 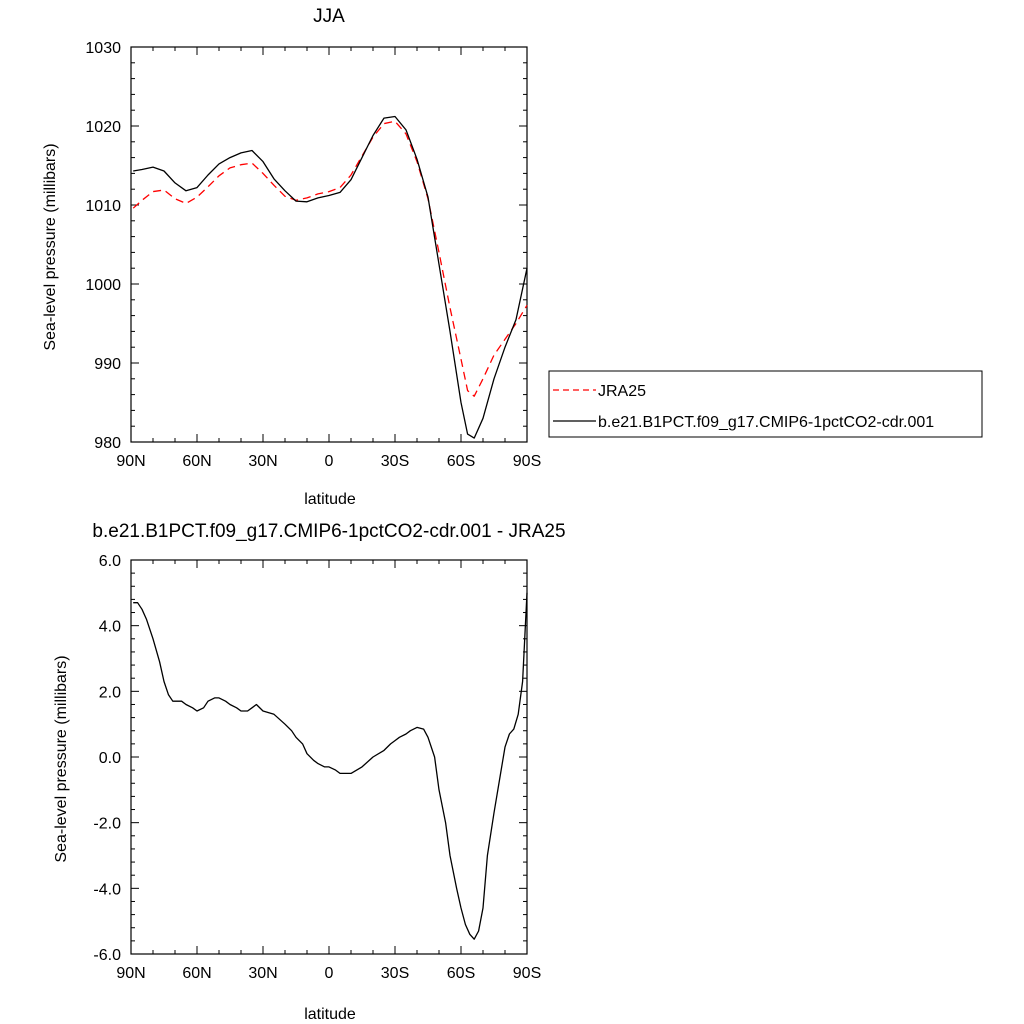 What do you see at coordinates (107, 955) in the screenshot?
I see `bottom-y-tick-label: -6.0` at bounding box center [107, 955].